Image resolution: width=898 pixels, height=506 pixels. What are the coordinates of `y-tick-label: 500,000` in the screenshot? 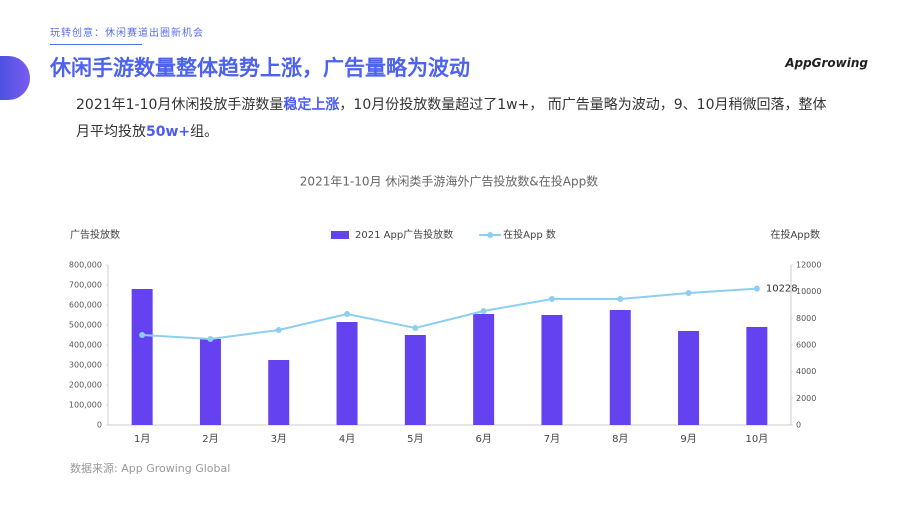 It's located at (85, 325).